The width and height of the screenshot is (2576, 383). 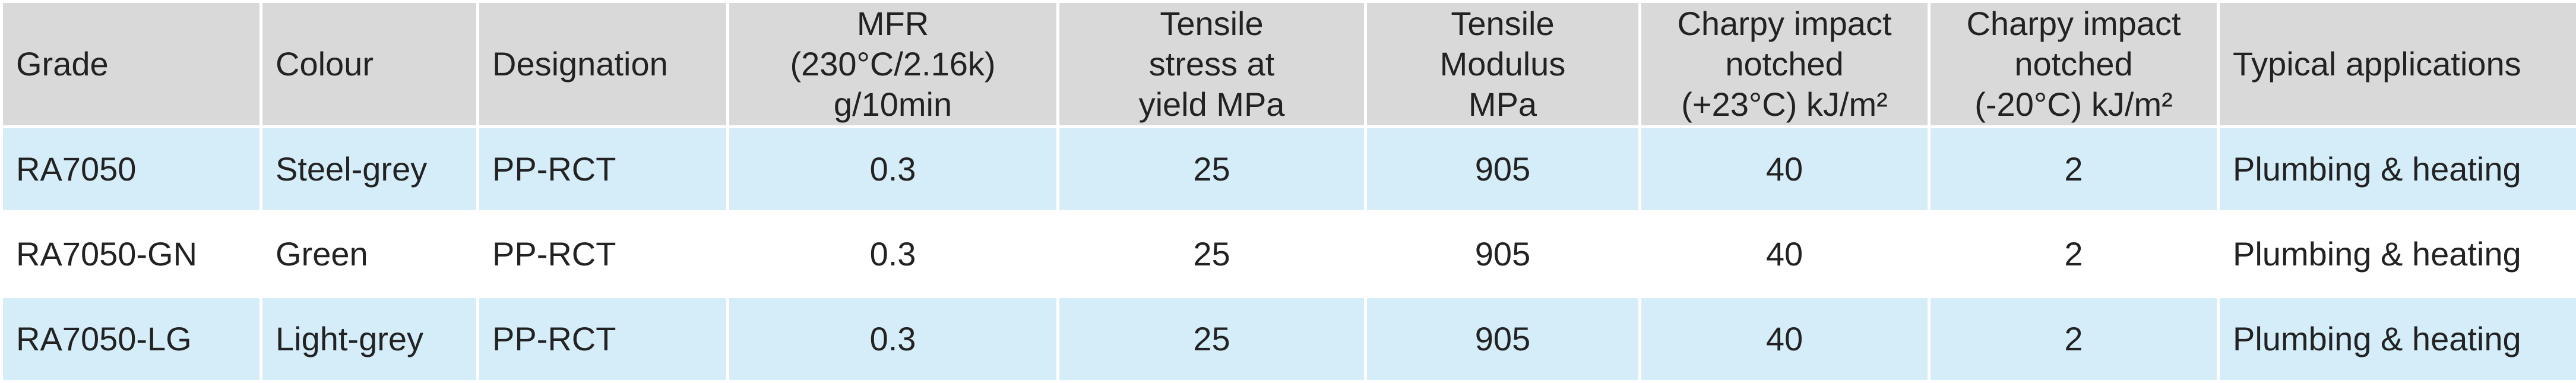 I want to click on header-cell: Designation, so click(x=602, y=64).